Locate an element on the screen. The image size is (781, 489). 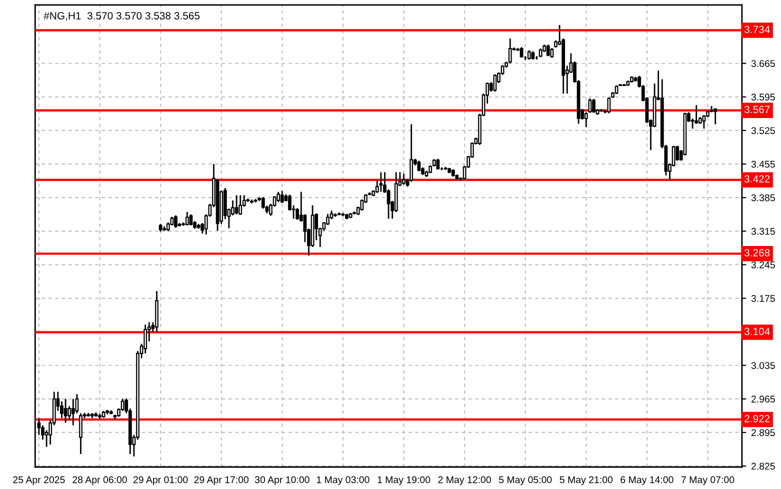
ref-line-label: 3.104 is located at coordinates (757, 332).